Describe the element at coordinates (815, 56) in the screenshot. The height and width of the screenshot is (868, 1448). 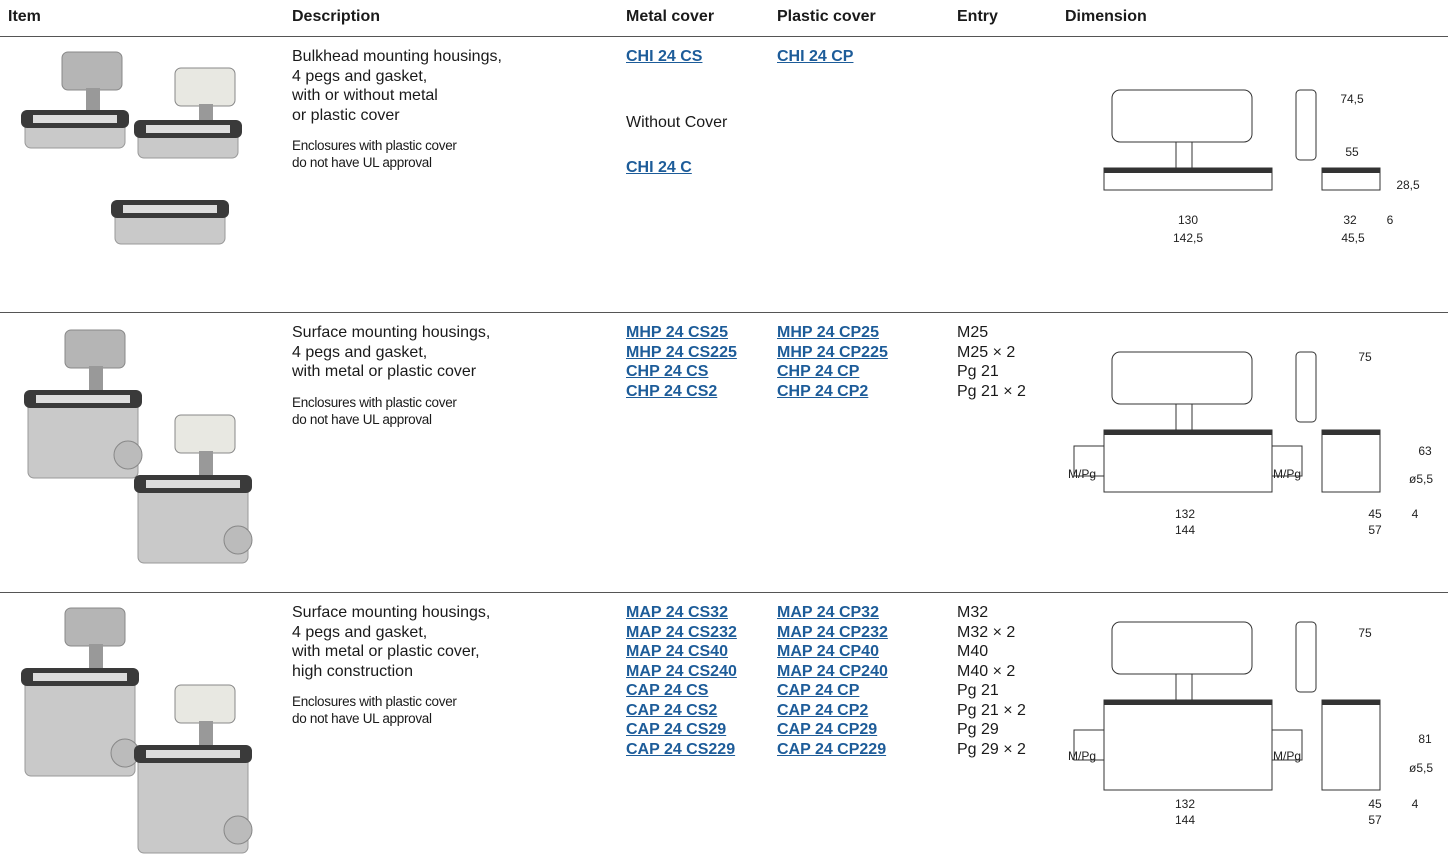
I see `plastic-cover-link: CHI 24 CP` at that location.